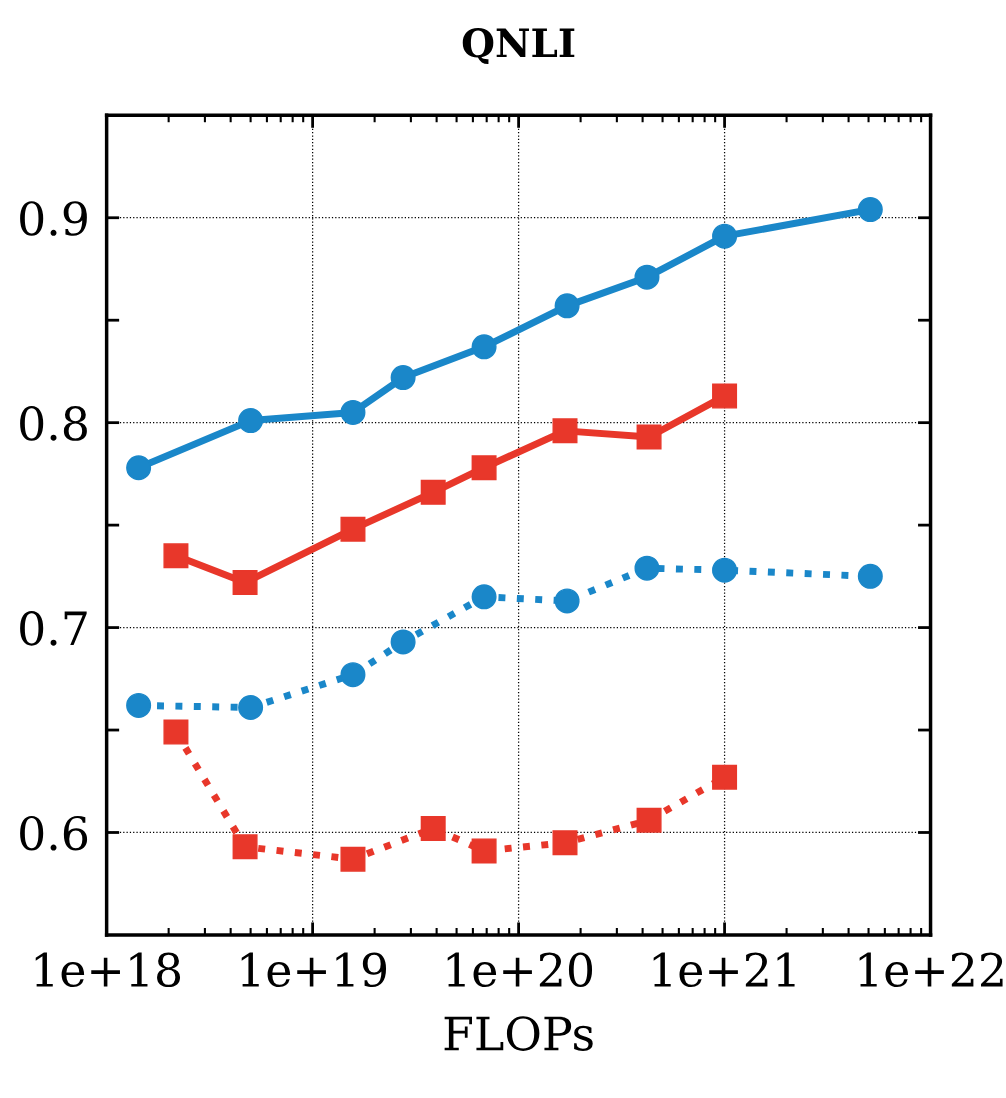 This screenshot has width=1006, height=1098. I want to click on y-tick-label: 0.6, so click(54, 833).